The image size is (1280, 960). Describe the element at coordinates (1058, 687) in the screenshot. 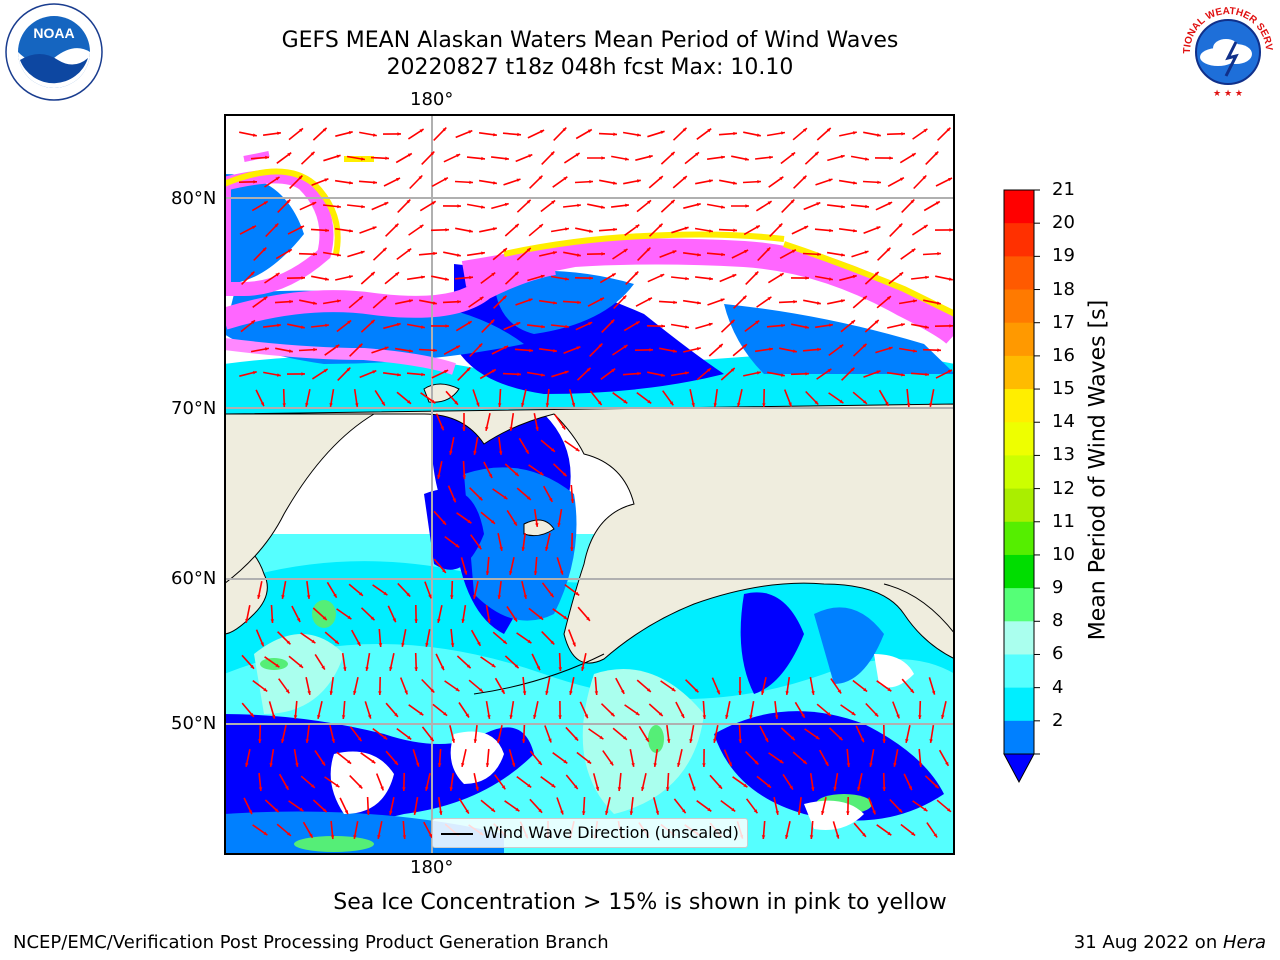

I see `colorbar-tick-label: 4` at that location.